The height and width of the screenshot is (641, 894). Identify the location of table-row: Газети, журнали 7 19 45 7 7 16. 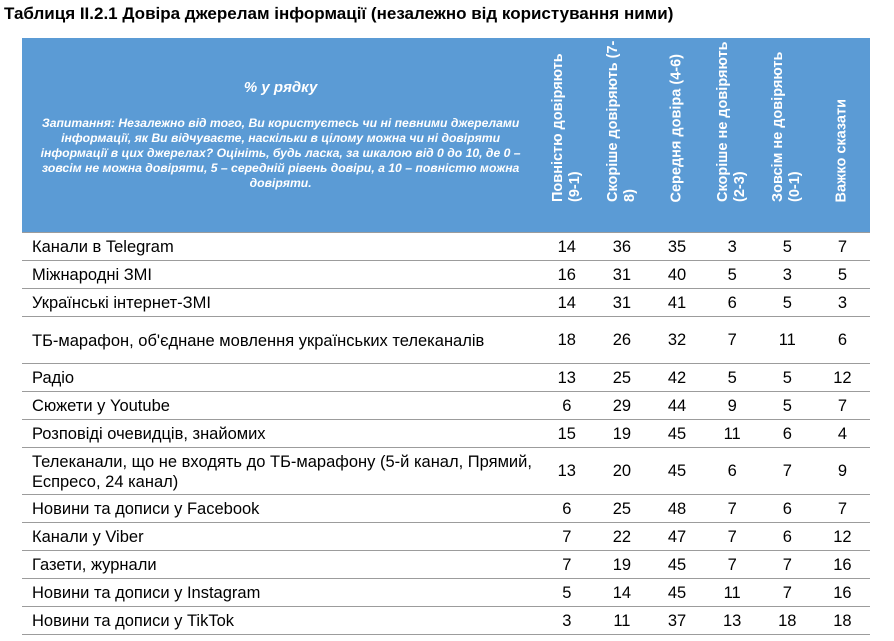
(446, 564).